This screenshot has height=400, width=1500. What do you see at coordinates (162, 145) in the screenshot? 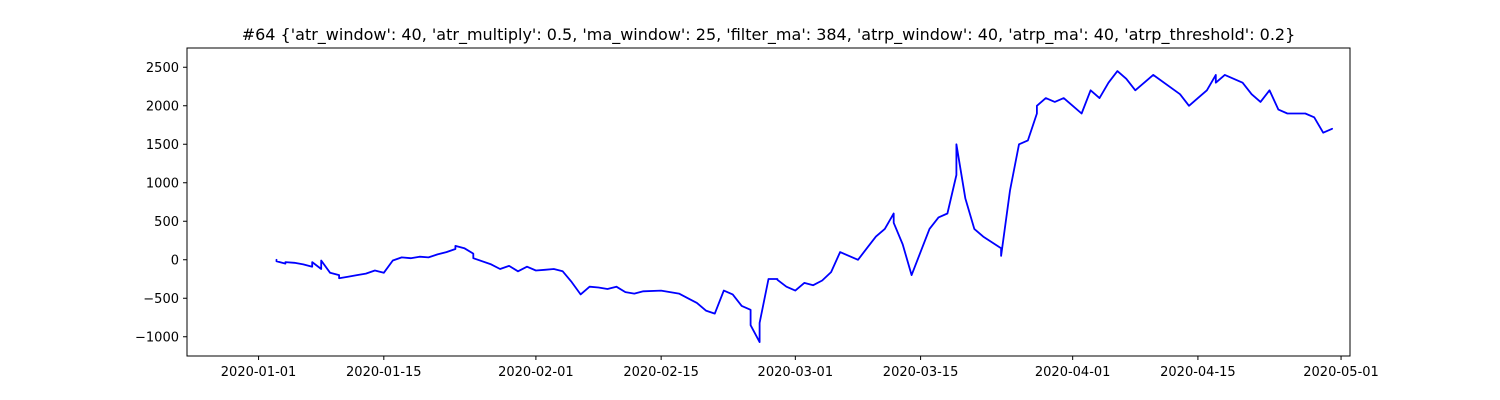
I see `y-tick-label: 1500` at bounding box center [162, 145].